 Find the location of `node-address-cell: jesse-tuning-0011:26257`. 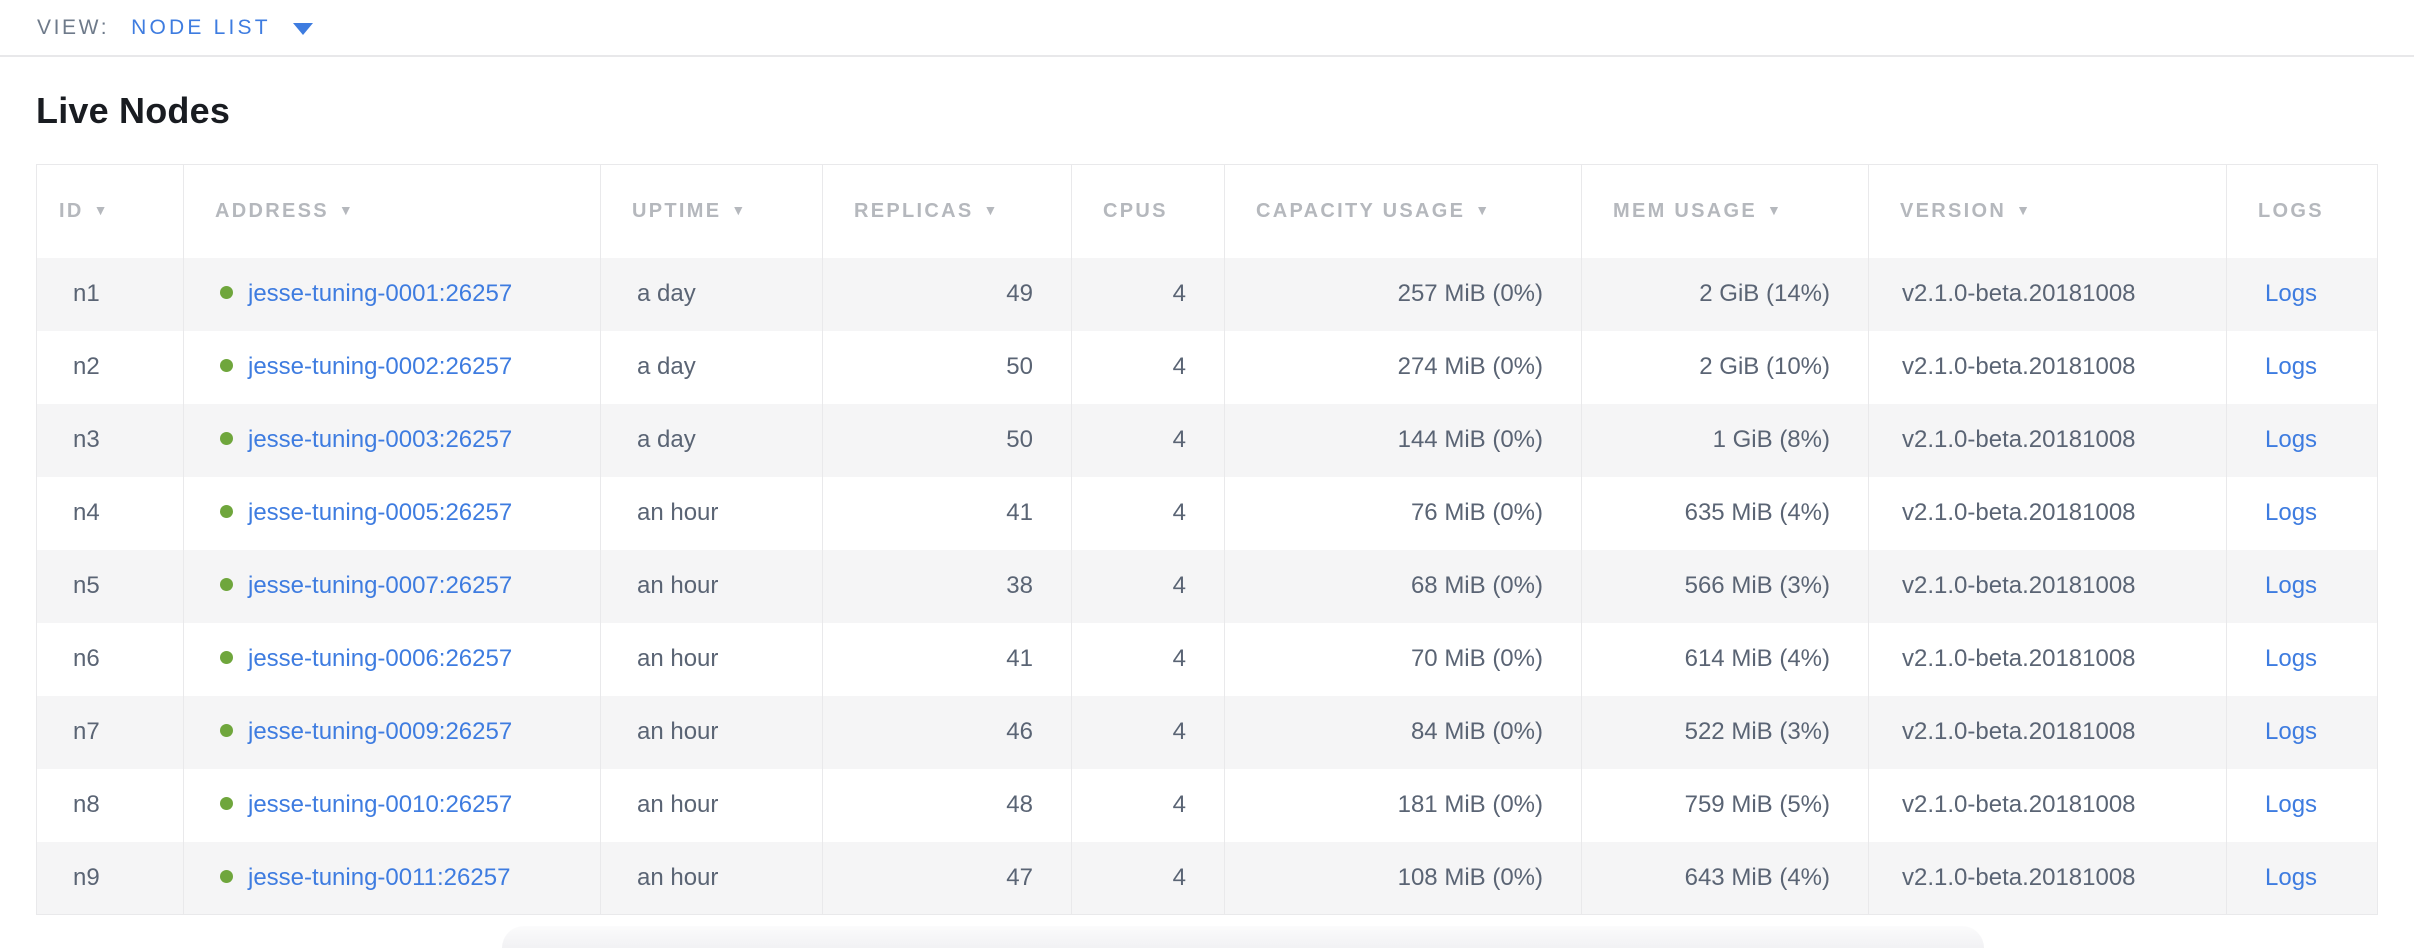

node-address-cell: jesse-tuning-0011:26257 is located at coordinates (392, 878).